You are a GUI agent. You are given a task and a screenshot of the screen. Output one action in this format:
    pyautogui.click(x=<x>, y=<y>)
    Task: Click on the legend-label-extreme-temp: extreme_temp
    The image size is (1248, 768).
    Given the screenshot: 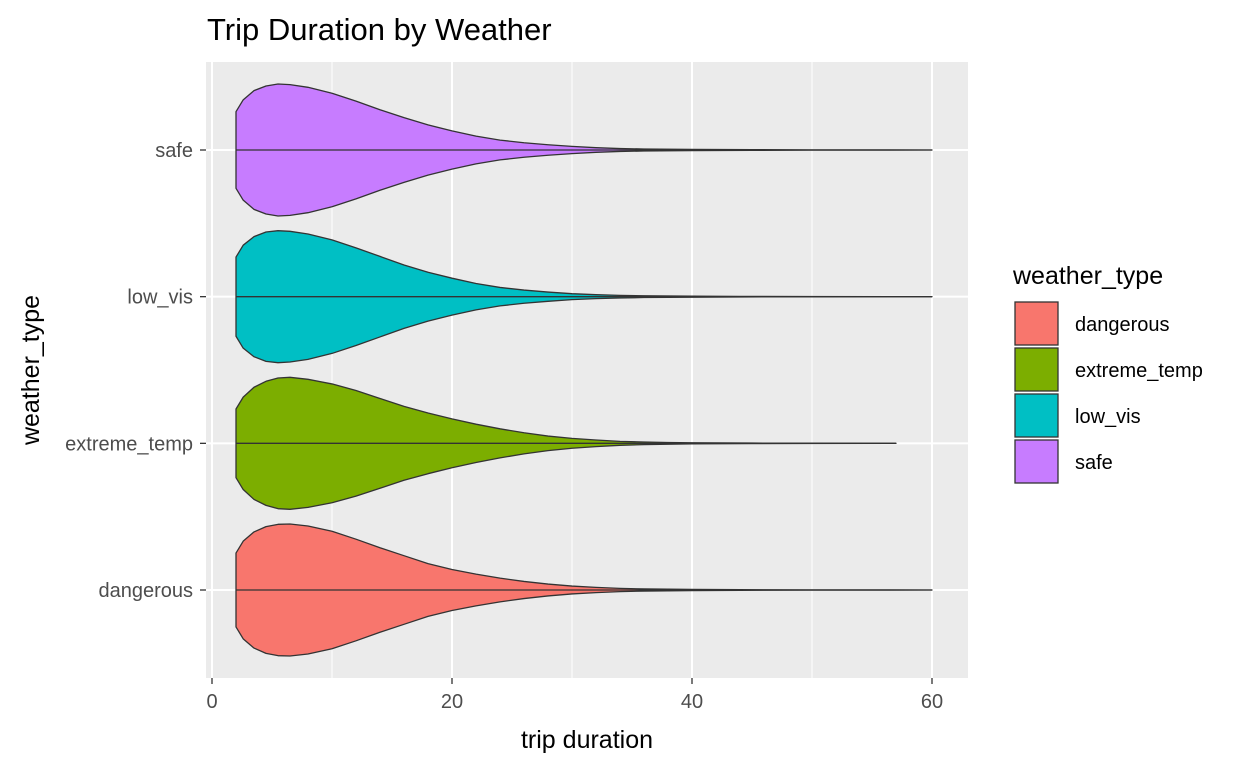 What is the action you would take?
    pyautogui.click(x=1139, y=371)
    